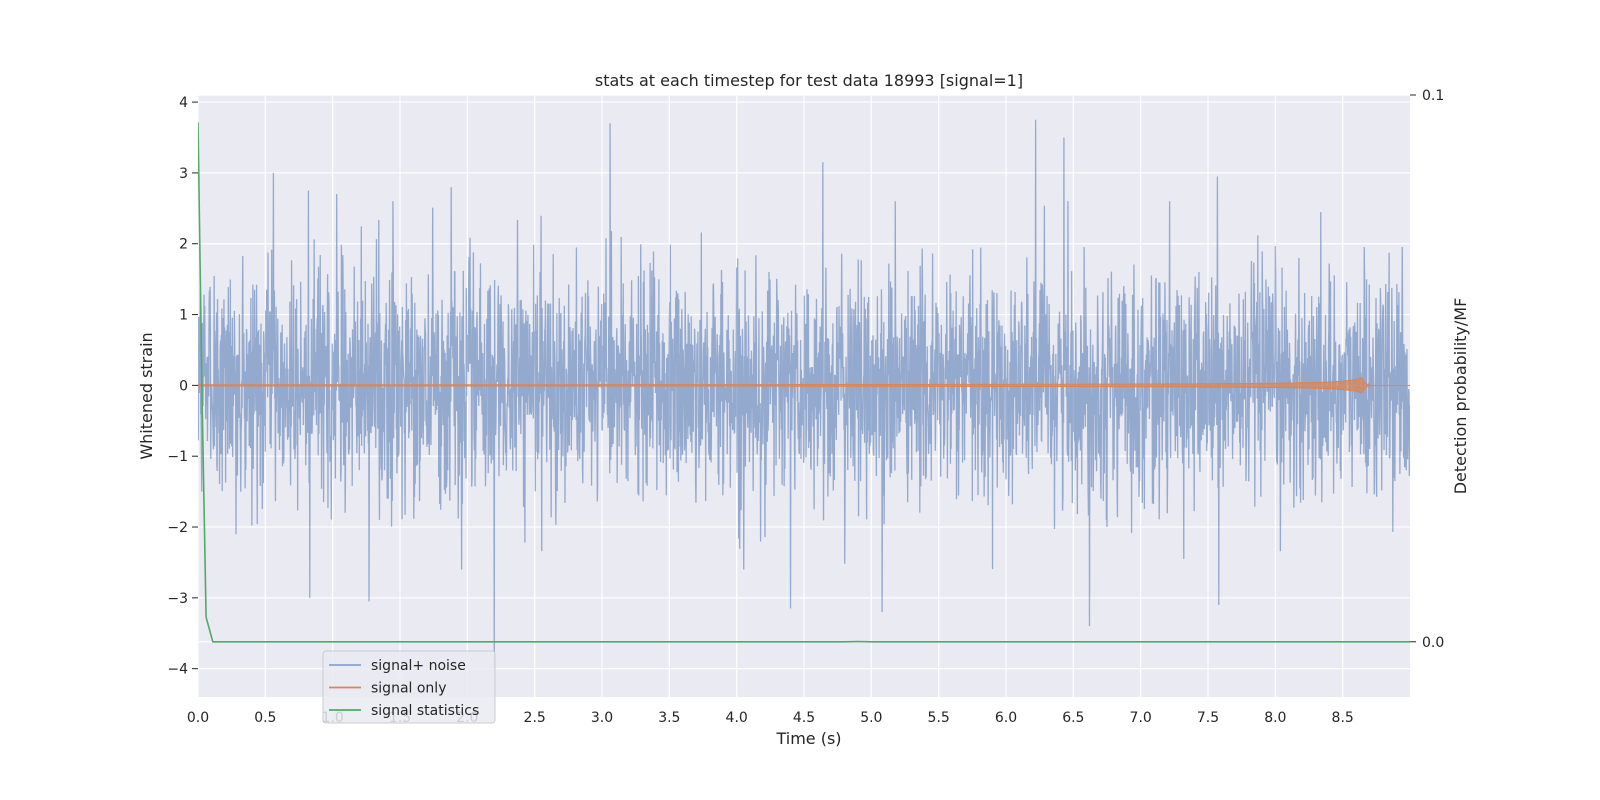  What do you see at coordinates (1433, 643) in the screenshot?
I see `y2-tick-label: 0.0` at bounding box center [1433, 643].